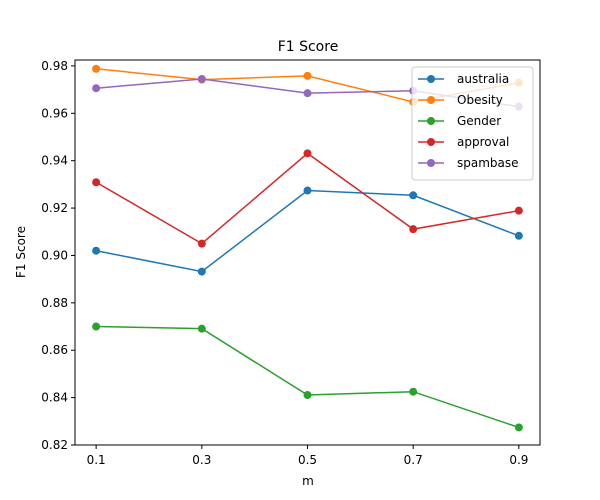 The height and width of the screenshot is (500, 600). Describe the element at coordinates (480, 100) in the screenshot. I see `legend-label: Obesity` at that location.